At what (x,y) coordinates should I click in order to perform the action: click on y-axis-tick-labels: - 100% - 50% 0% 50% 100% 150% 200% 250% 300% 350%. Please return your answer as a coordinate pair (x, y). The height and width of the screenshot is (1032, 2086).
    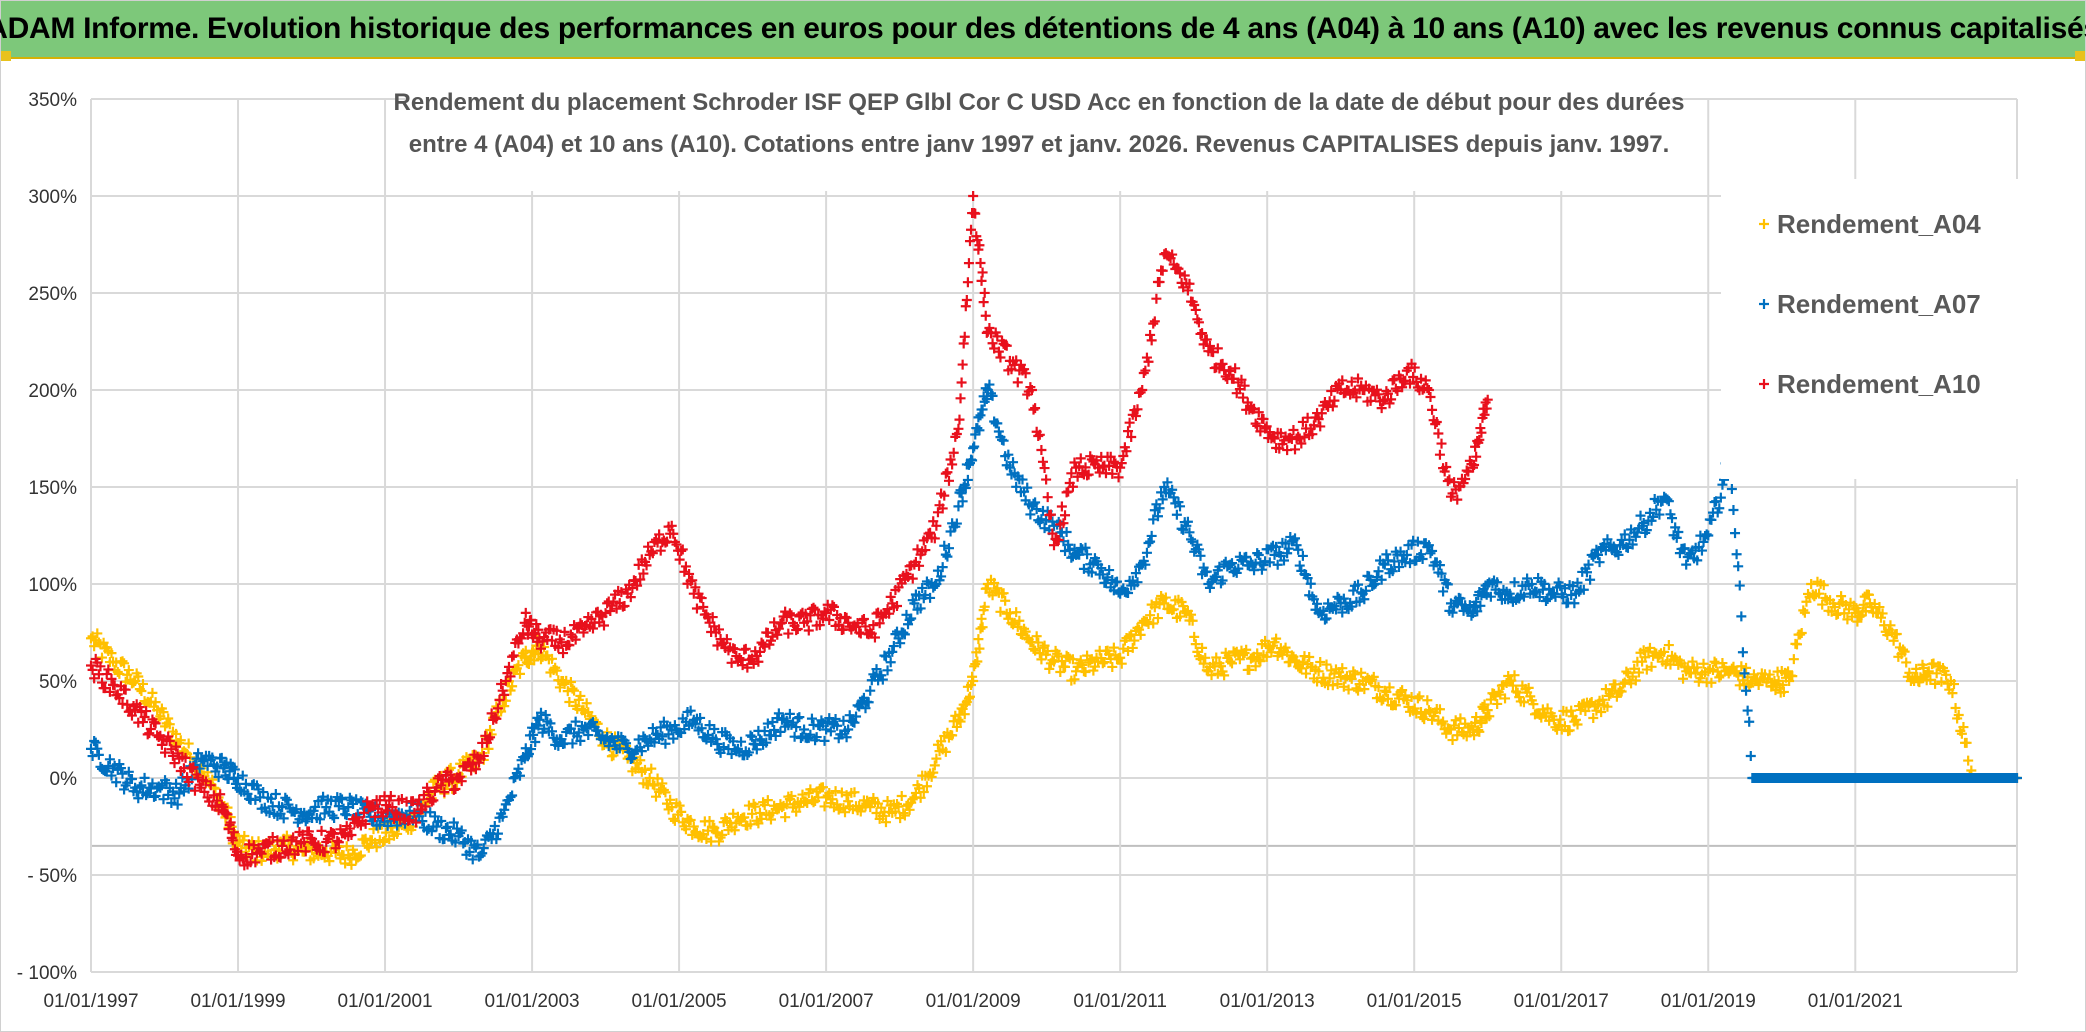
    Looking at the image, I should click on (47, 537).